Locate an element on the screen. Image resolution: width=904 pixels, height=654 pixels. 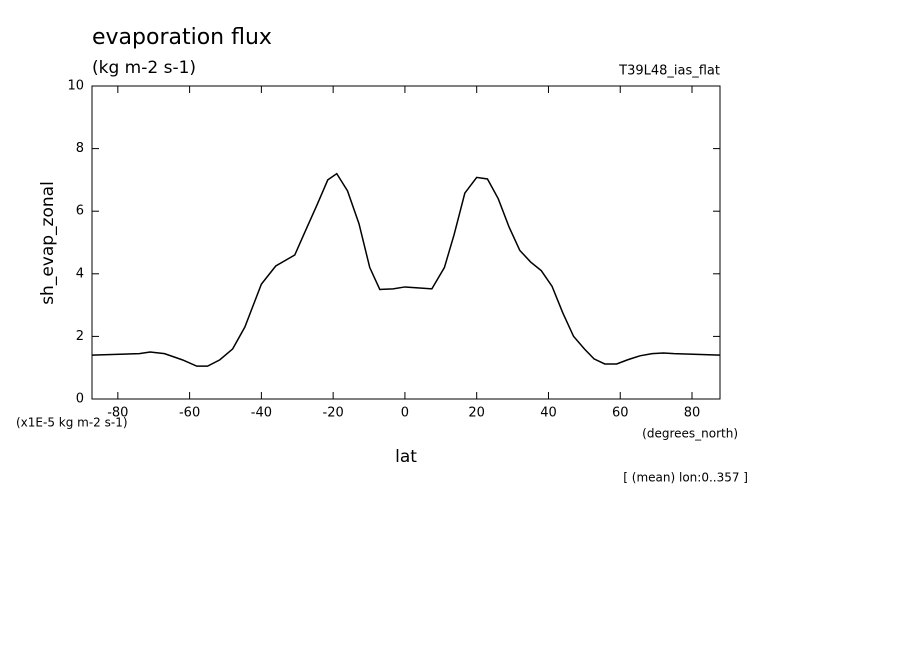
x-tick-label: 60 is located at coordinates (620, 413).